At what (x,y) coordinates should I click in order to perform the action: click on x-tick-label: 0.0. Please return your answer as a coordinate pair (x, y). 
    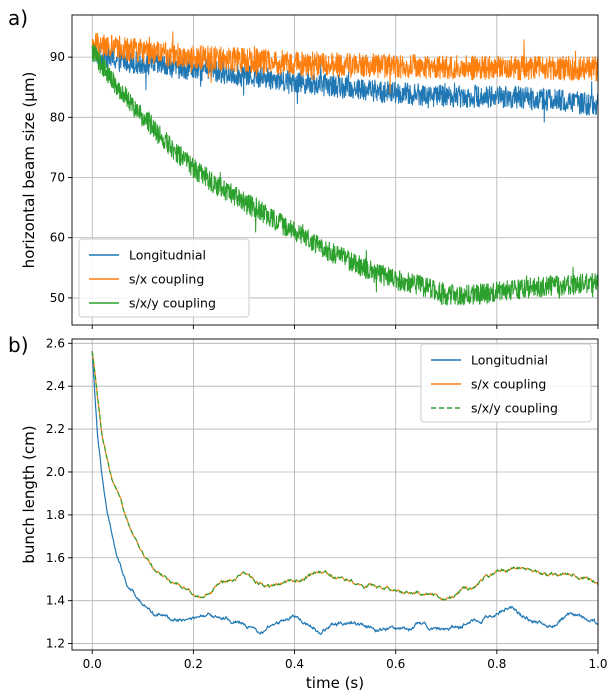
    Looking at the image, I should click on (92, 664).